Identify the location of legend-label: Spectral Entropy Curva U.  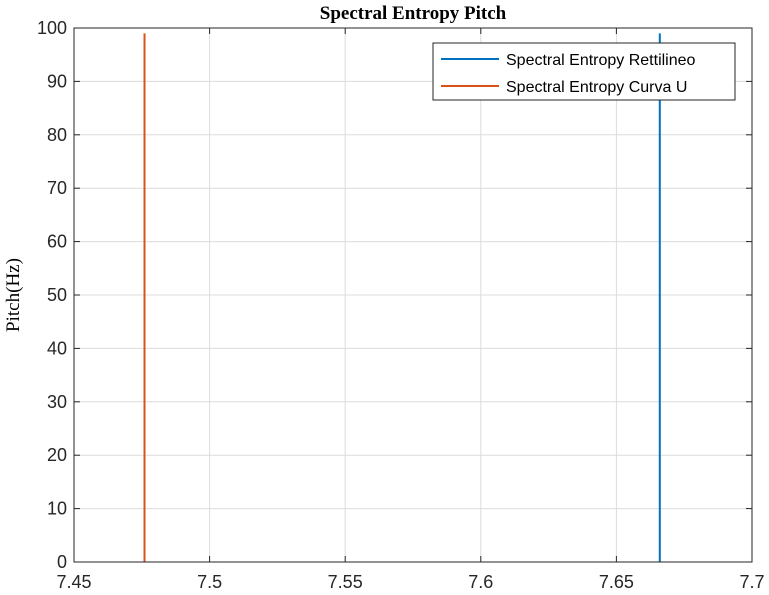
(596, 87).